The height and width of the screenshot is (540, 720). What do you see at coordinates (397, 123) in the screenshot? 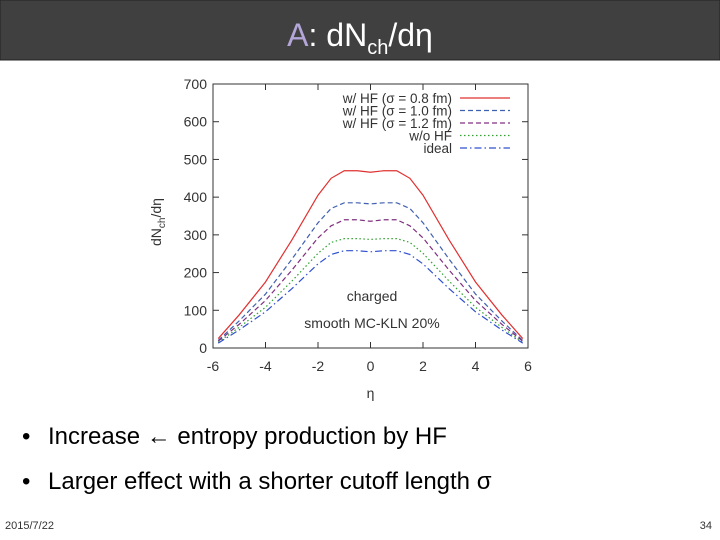
I see `legend-label: w/ HF (σ = 1.2 fm)` at bounding box center [397, 123].